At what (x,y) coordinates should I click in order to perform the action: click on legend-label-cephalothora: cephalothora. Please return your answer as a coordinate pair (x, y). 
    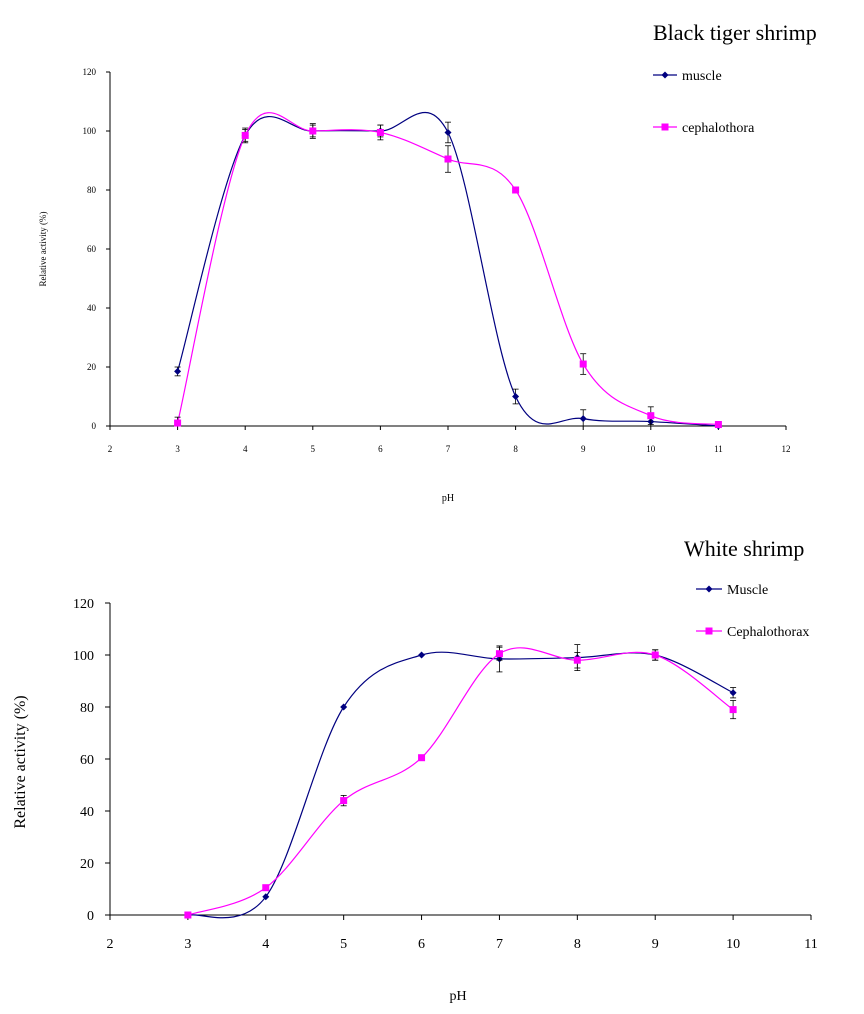
    Looking at the image, I should click on (718, 128).